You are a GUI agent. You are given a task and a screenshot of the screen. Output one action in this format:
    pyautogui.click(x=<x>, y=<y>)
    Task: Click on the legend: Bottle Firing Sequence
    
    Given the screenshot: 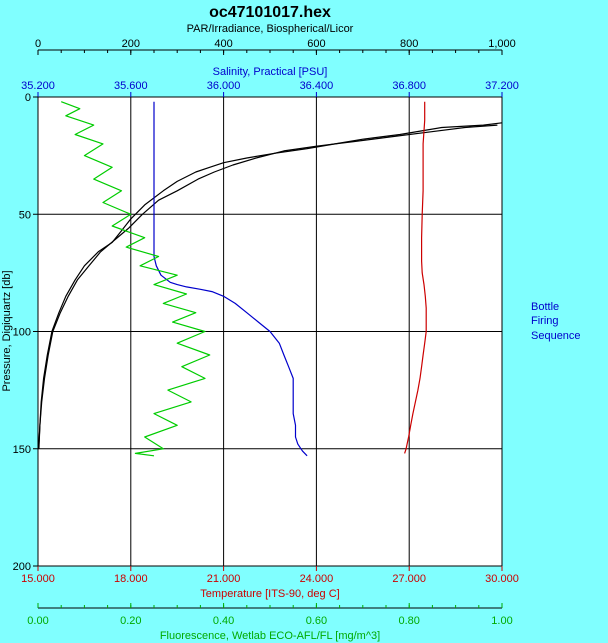 What is the action you would take?
    pyautogui.click(x=556, y=321)
    